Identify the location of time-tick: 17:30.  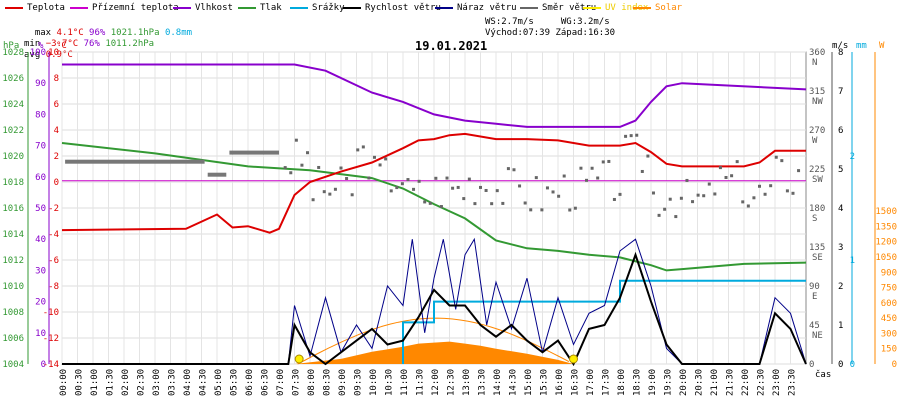
(607, 382).